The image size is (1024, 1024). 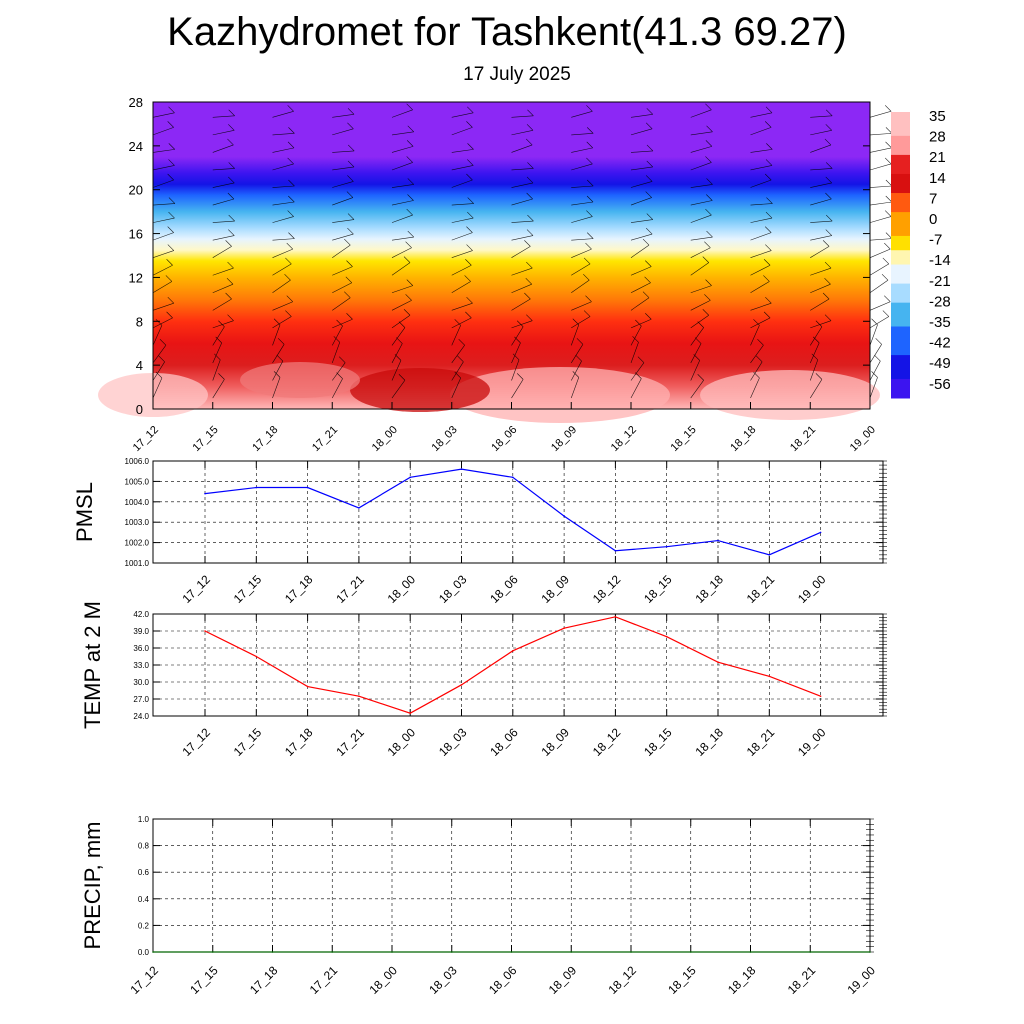 What do you see at coordinates (682, 980) in the screenshot?
I see `x-tick-label: 18_15` at bounding box center [682, 980].